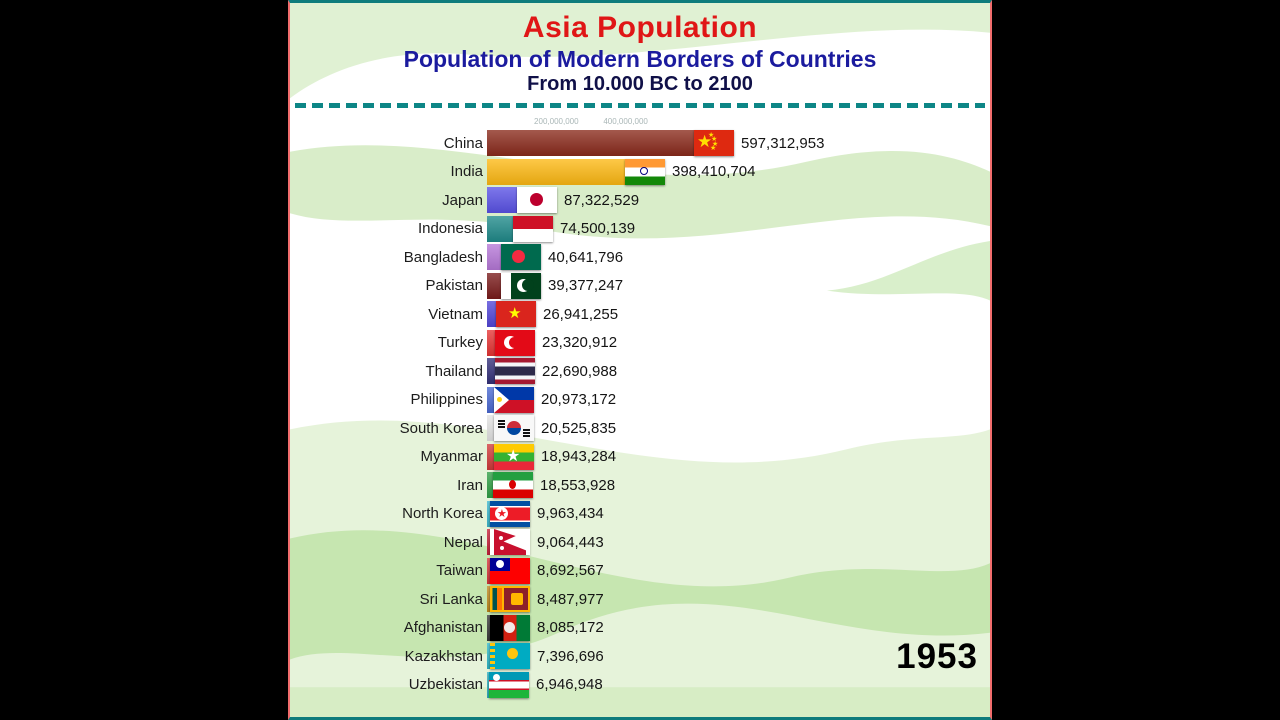  What do you see at coordinates (640, 342) in the screenshot?
I see `chart-row: Turkey 23,320,912` at bounding box center [640, 342].